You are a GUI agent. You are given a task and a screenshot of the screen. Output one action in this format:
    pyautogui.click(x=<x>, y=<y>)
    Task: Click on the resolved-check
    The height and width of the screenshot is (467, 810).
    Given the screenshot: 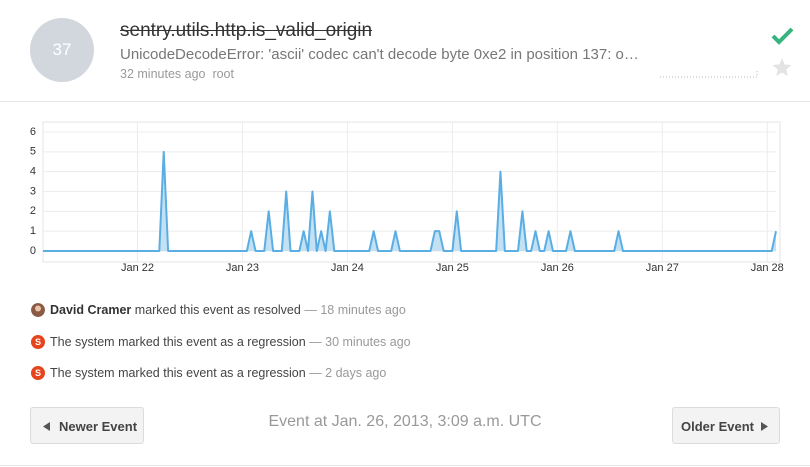 What is the action you would take?
    pyautogui.click(x=782, y=36)
    